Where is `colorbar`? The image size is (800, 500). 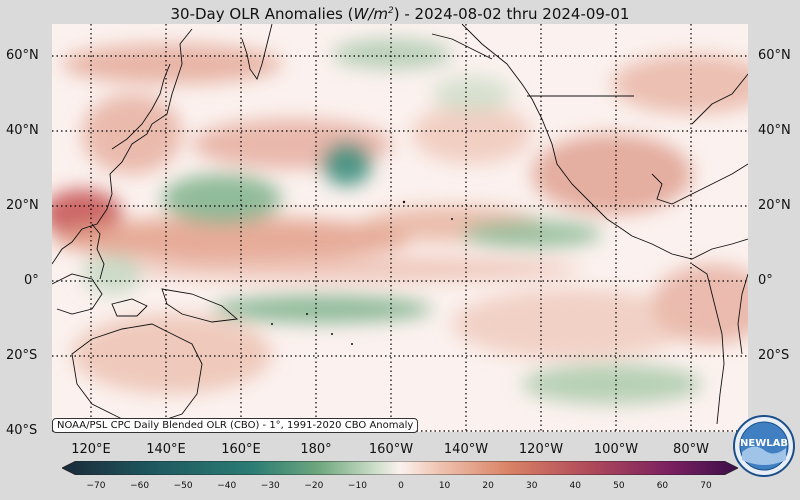
colorbar is located at coordinates (400, 468).